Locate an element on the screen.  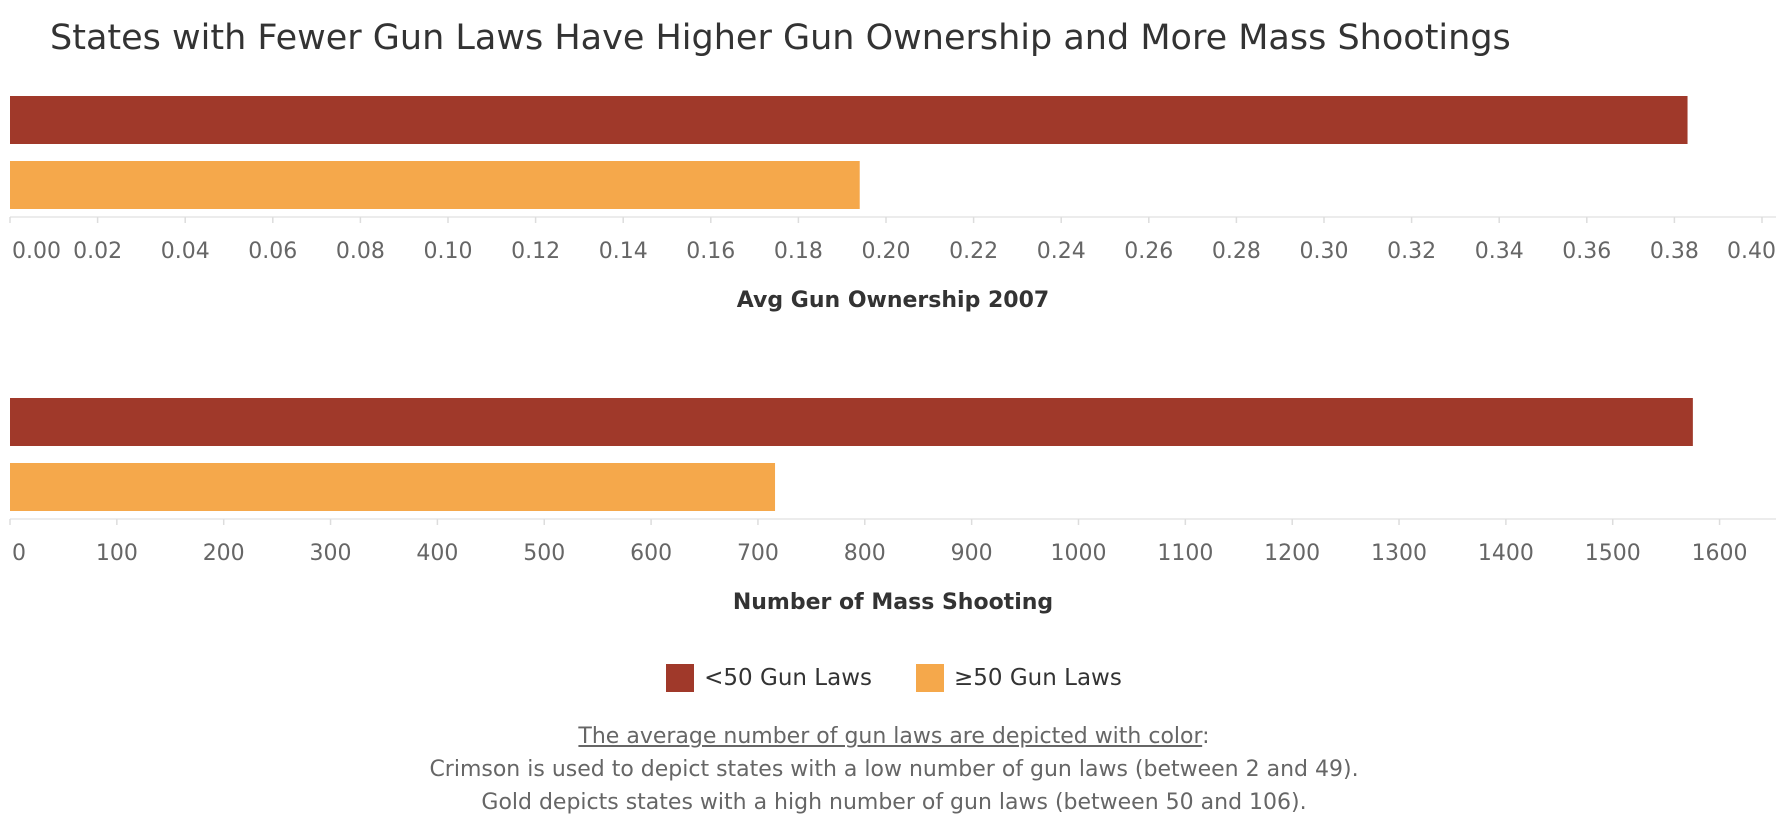
tick-label-chart2: 1400 is located at coordinates (1506, 553).